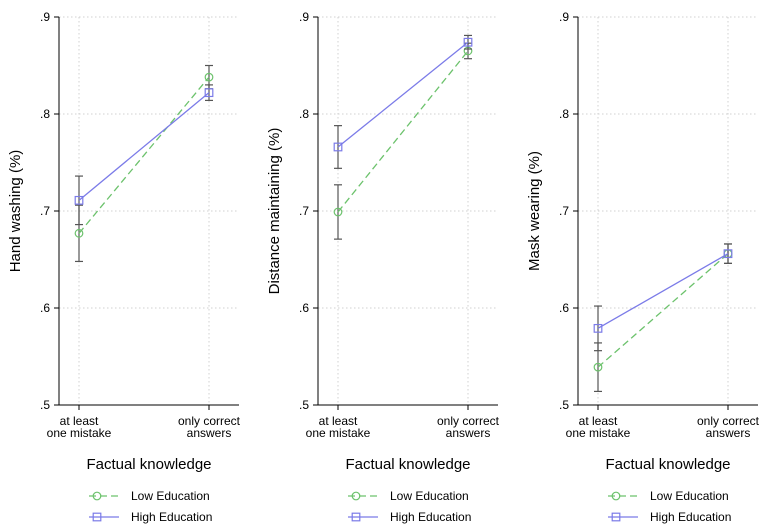 Image resolution: width=765 pixels, height=524 pixels. What do you see at coordinates (534, 211) in the screenshot?
I see `y-axis-title: Mask wearing (%)` at bounding box center [534, 211].